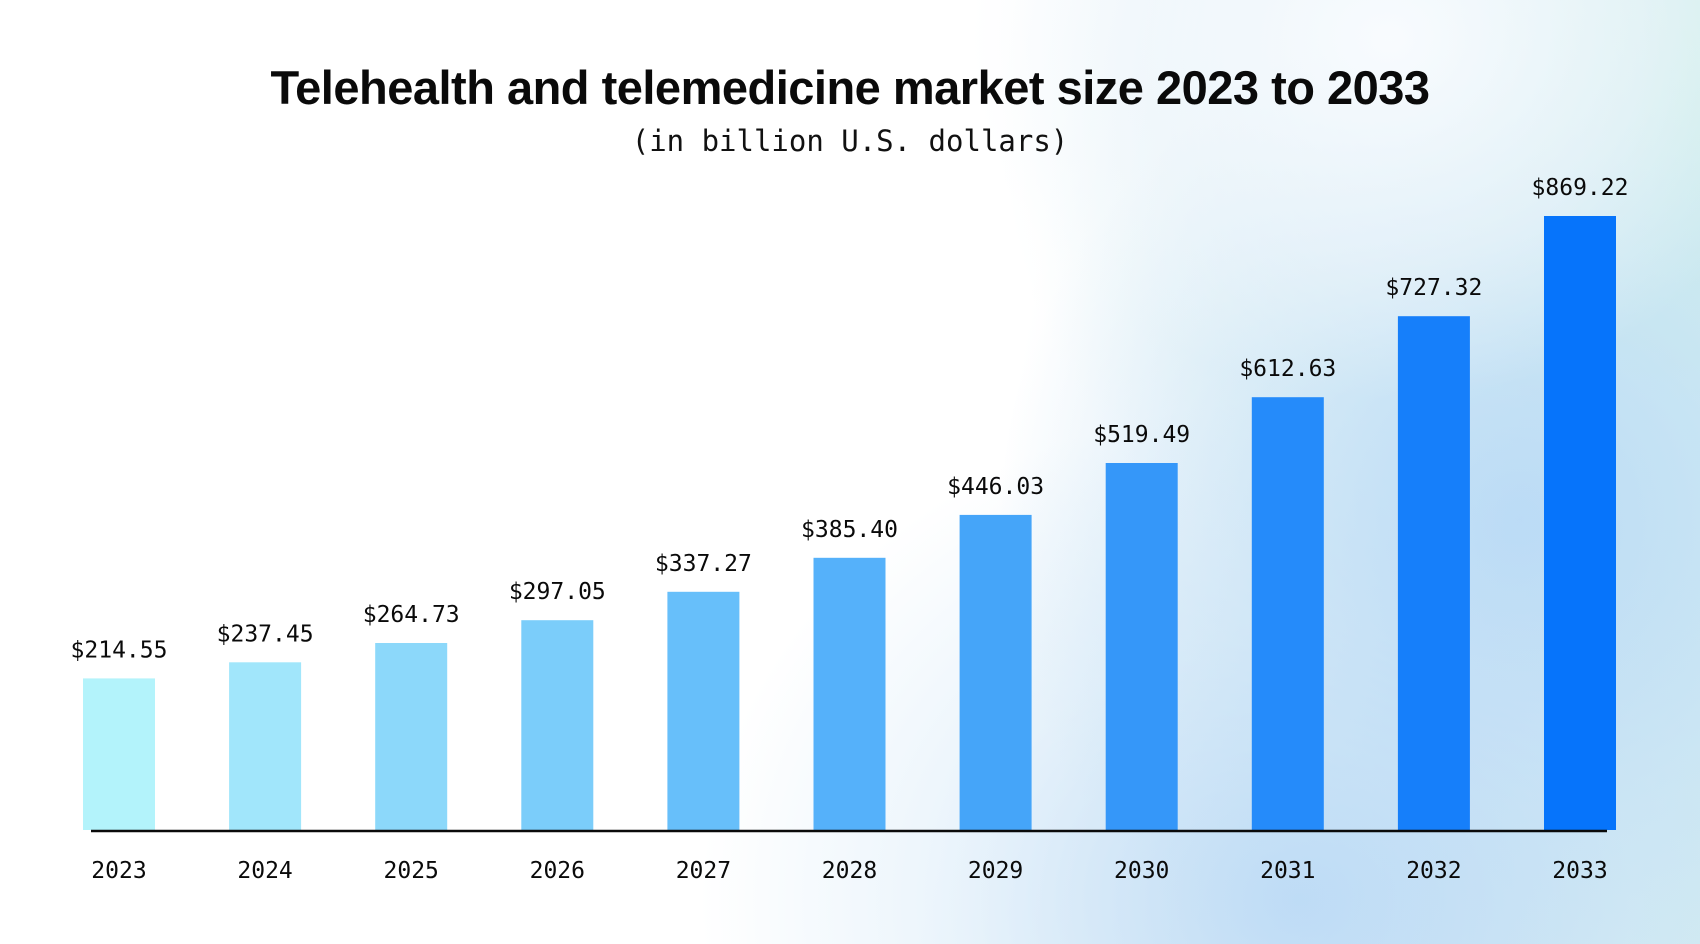  I want to click on x-tick-label-2031: 2031, so click(1287, 871).